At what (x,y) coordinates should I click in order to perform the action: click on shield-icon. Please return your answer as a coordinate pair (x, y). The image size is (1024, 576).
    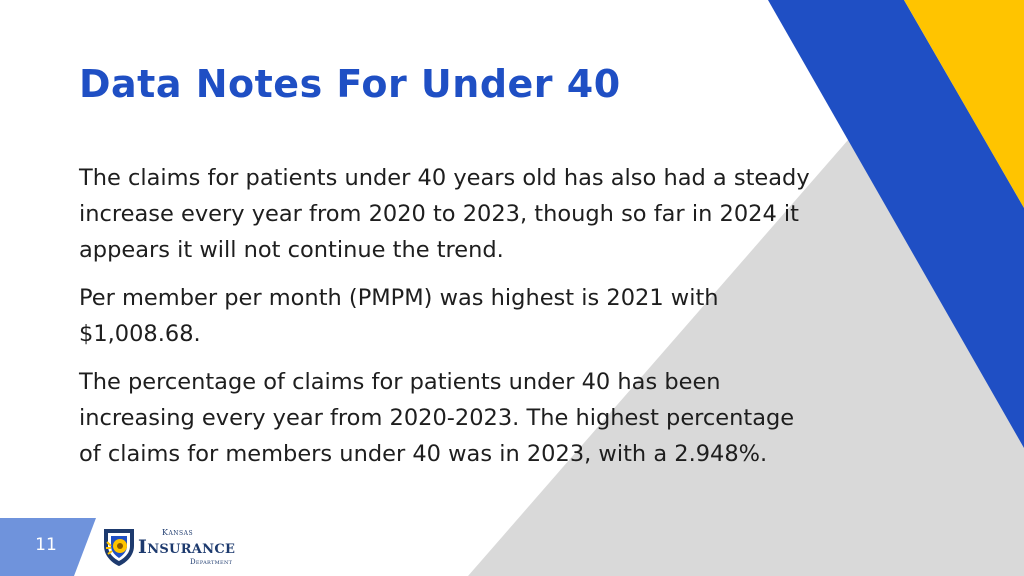
    Looking at the image, I should click on (119, 547).